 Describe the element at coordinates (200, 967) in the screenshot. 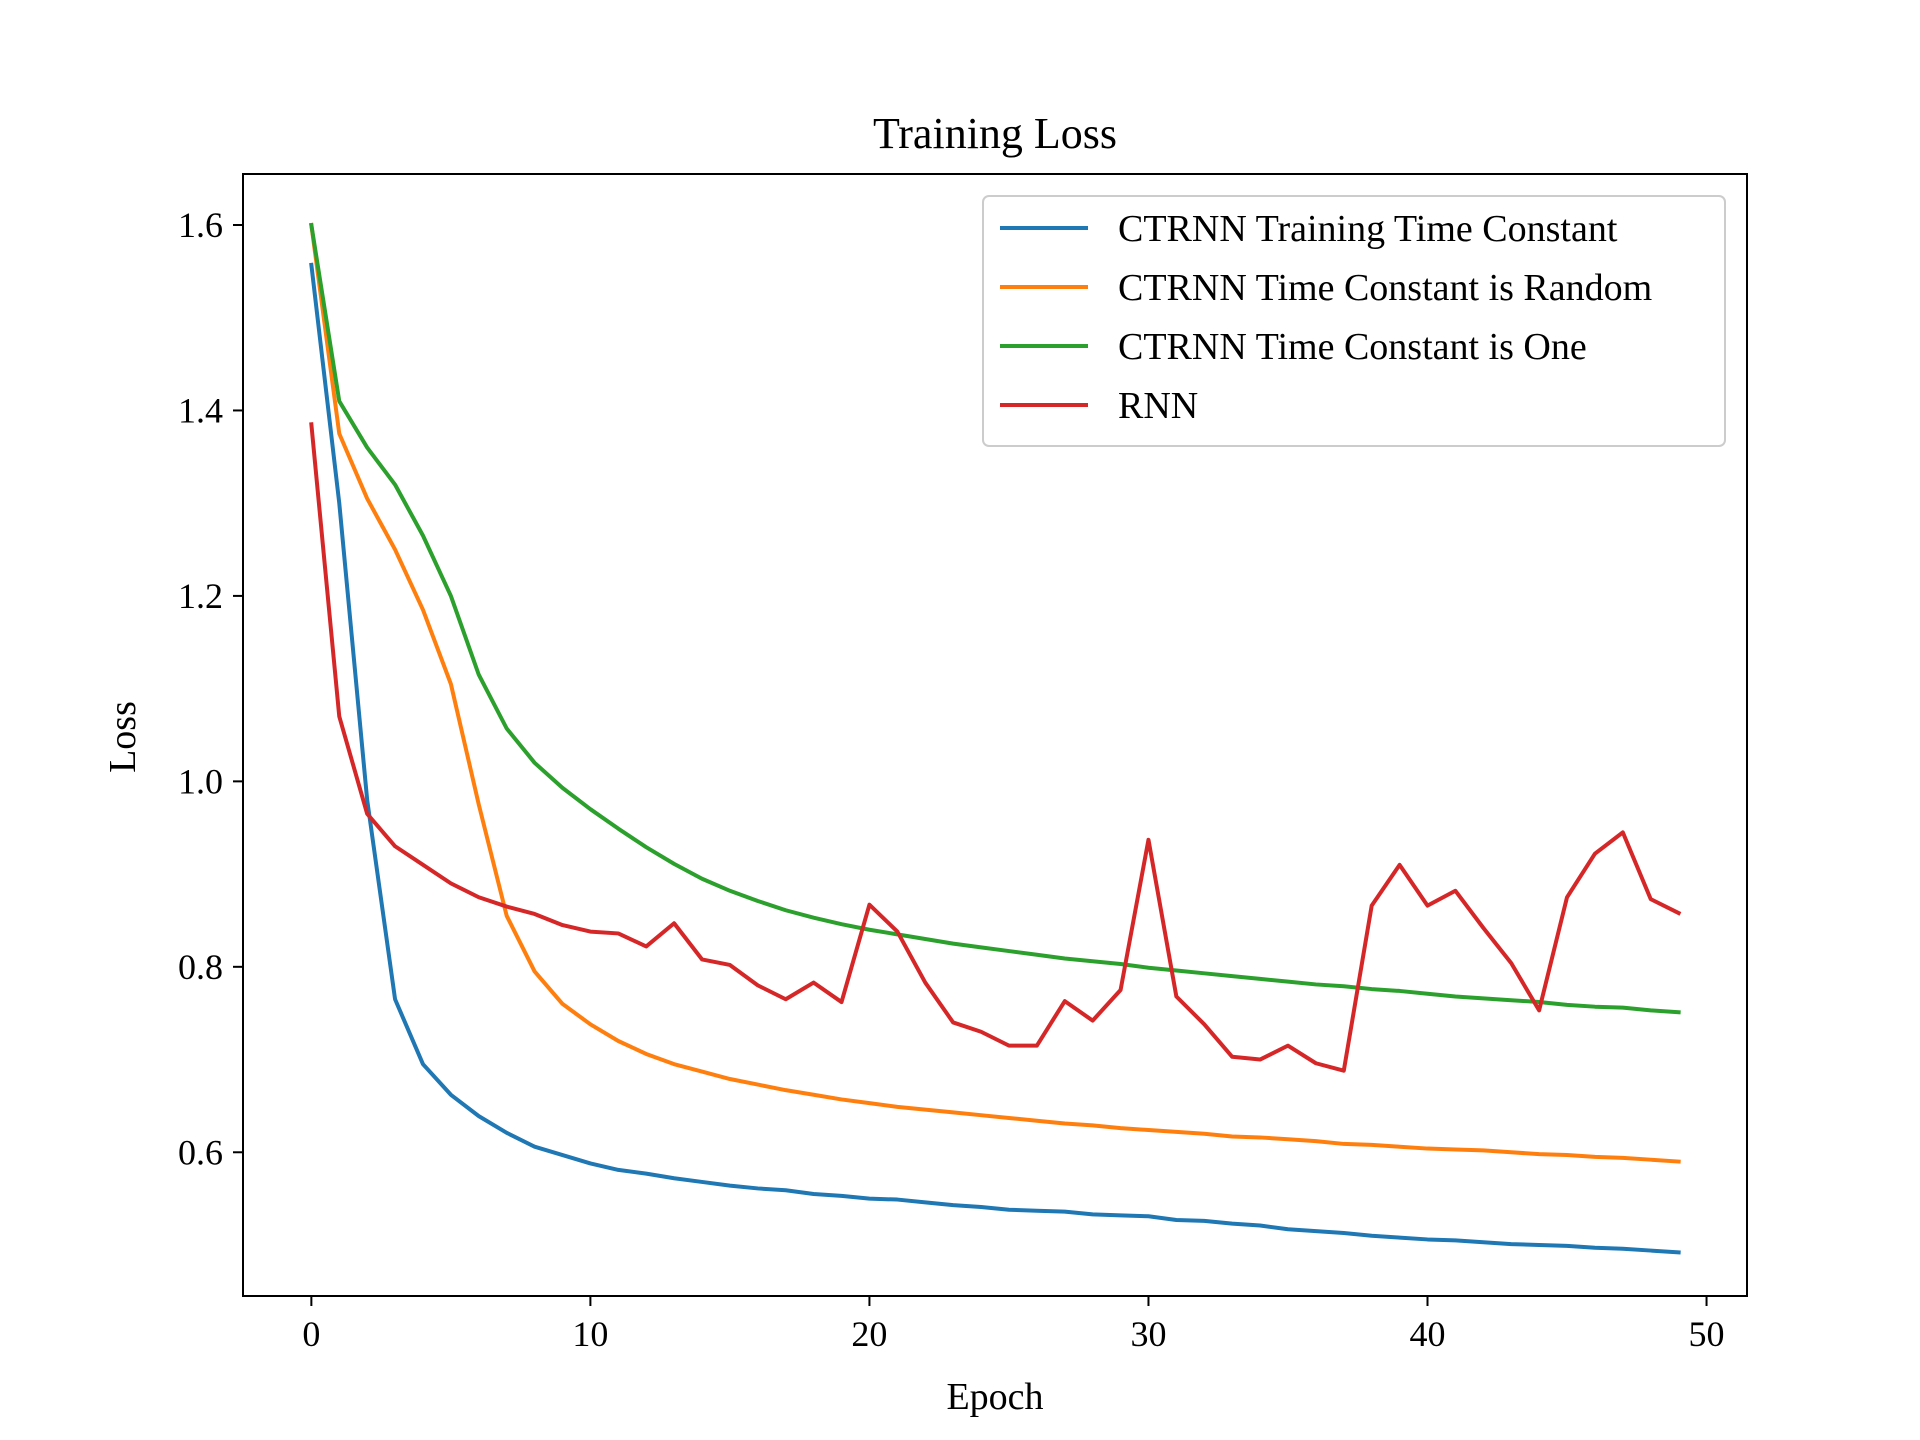

I see `y-tick-label: 0.8` at that location.